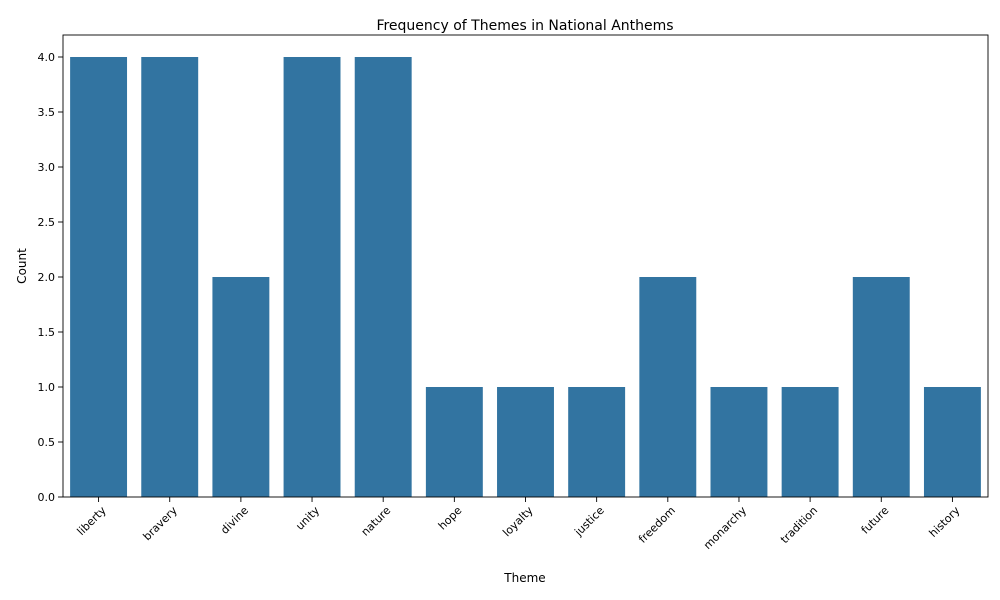 The image size is (1000, 600). I want to click on chart-title: Frequency of Themes in National Anthems, so click(524, 26).